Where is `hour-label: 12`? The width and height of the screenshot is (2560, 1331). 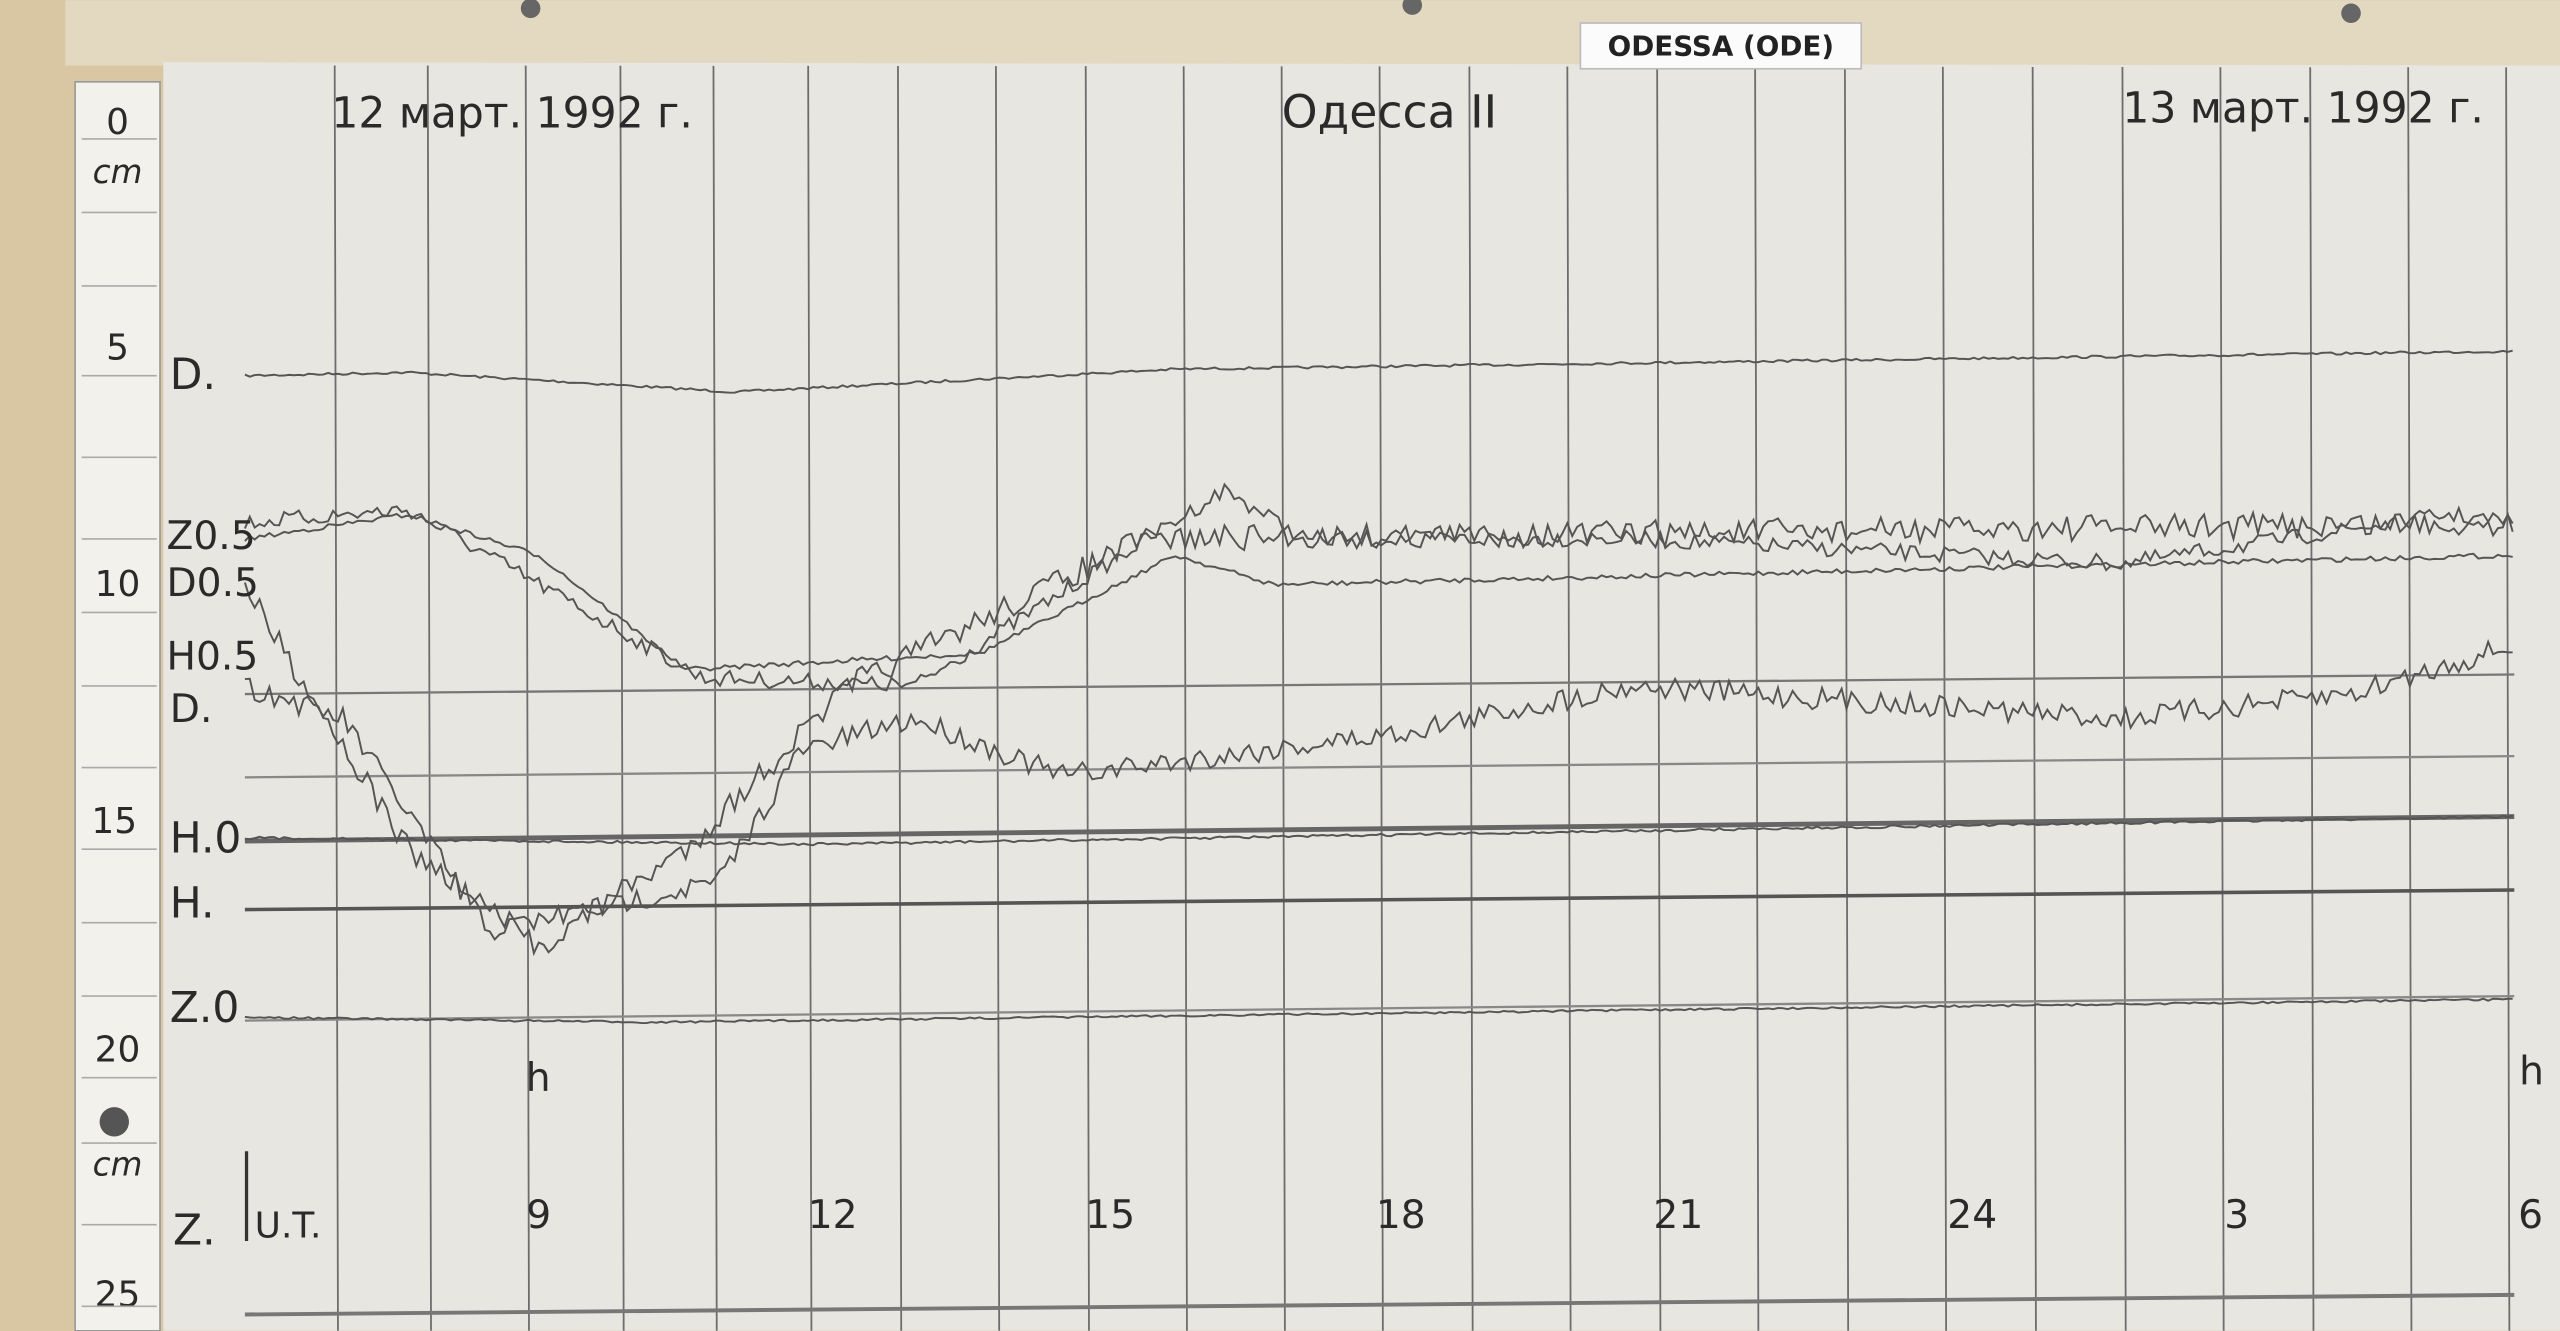
hour-label: 12 is located at coordinates (833, 1215).